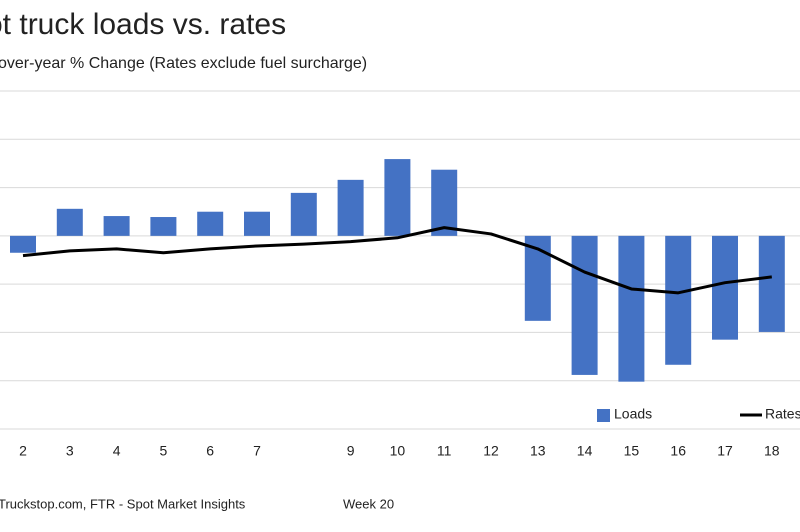  I want to click on x-tick-label: 3, so click(70, 451).